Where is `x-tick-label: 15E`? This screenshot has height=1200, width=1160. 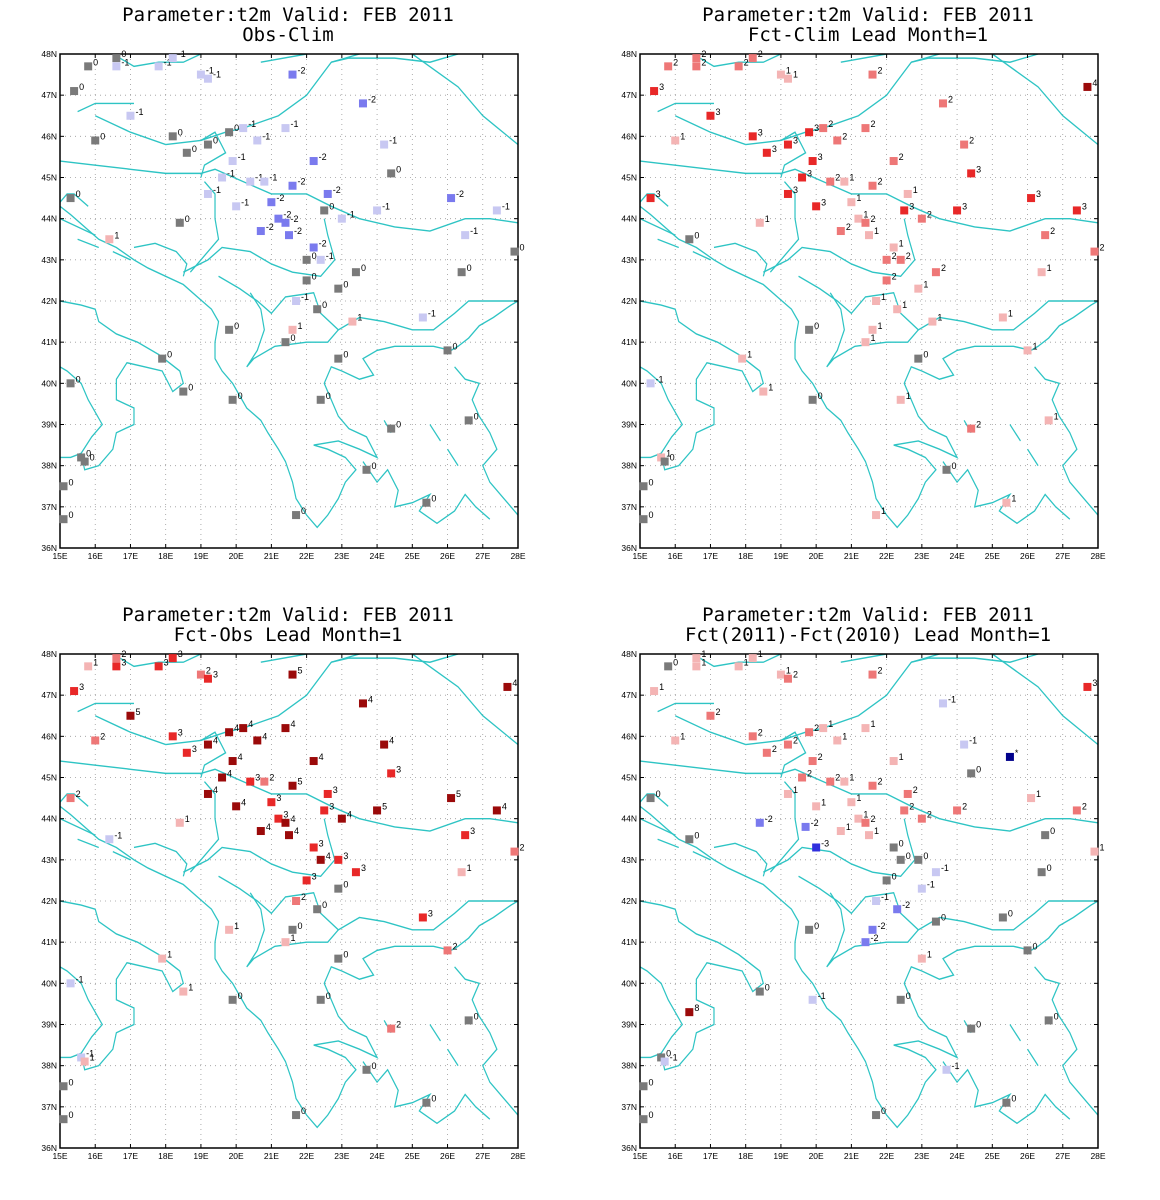
x-tick-label: 15E is located at coordinates (639, 556).